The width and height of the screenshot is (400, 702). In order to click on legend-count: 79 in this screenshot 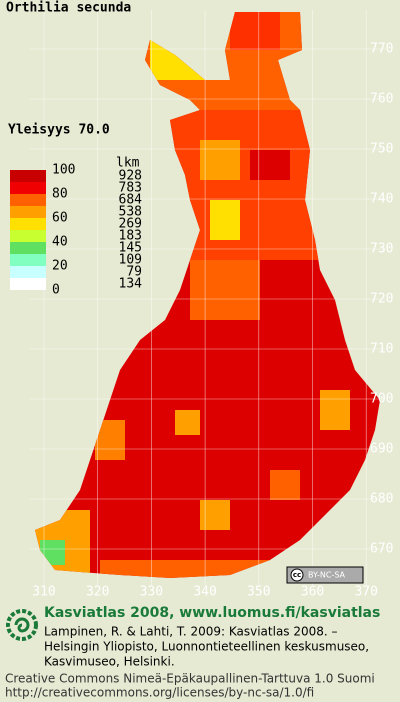, I will do `click(134, 272)`.